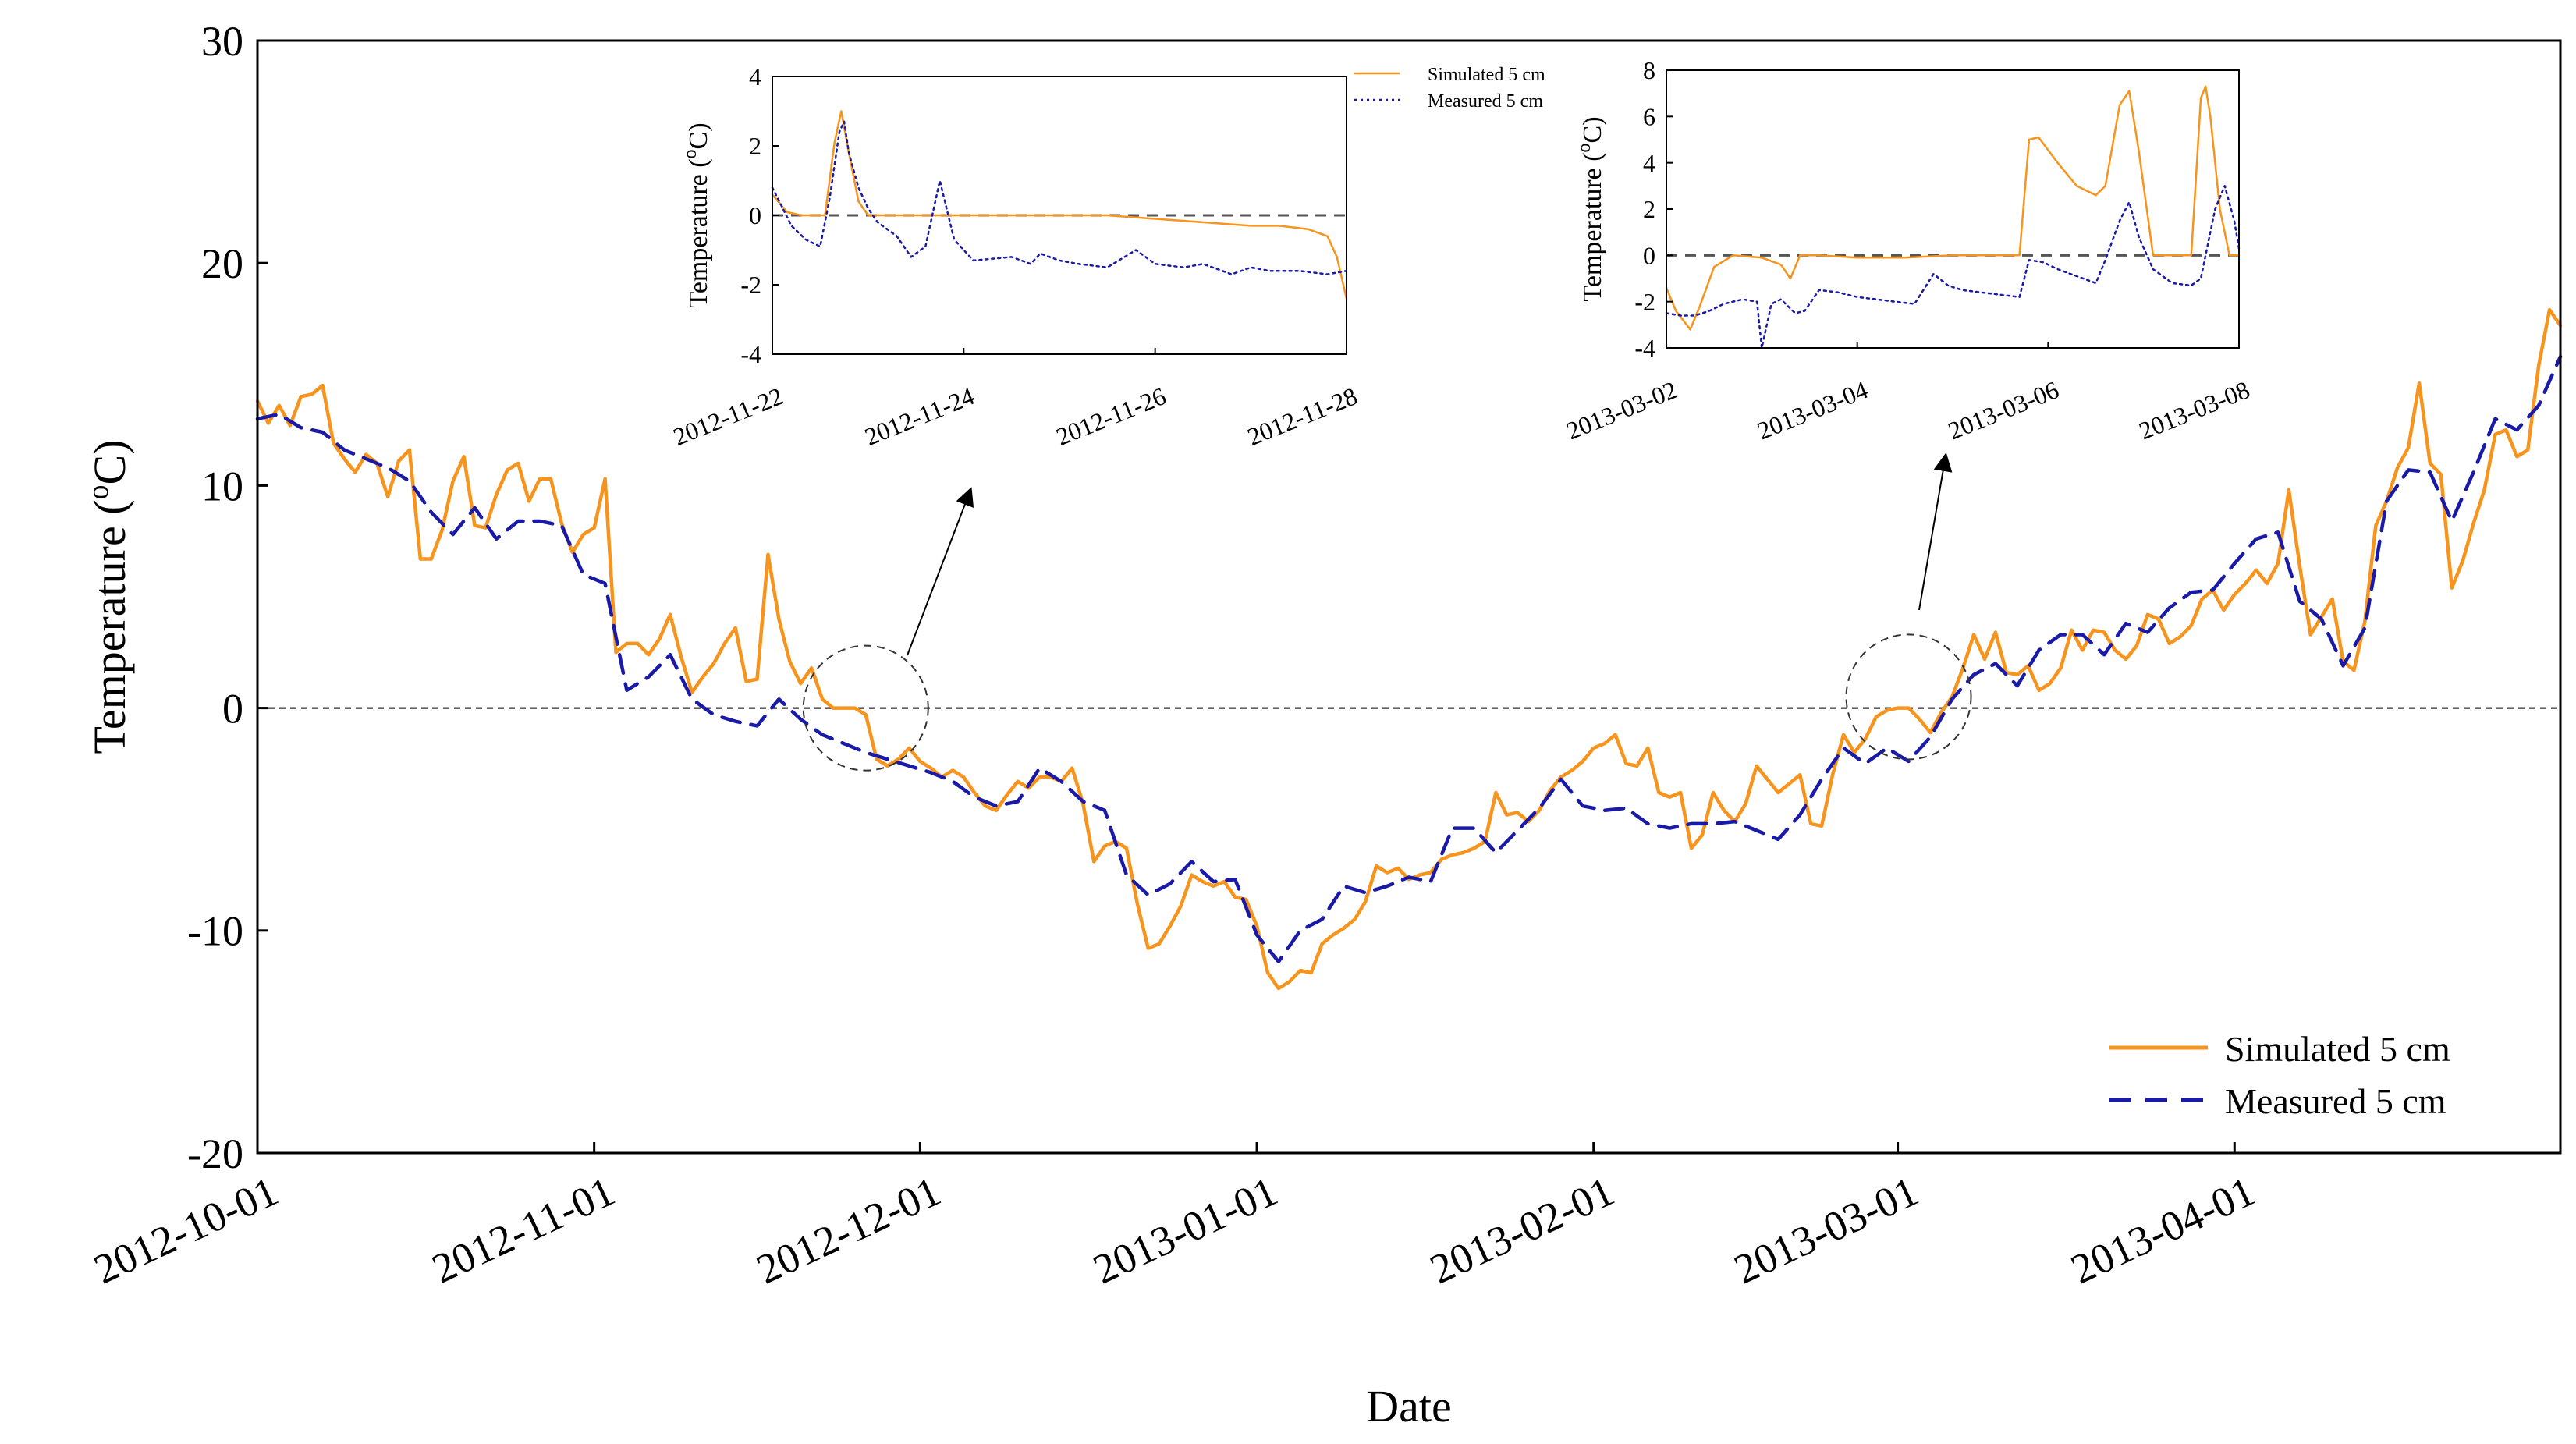 The image size is (2576, 1444). What do you see at coordinates (1059, 198) in the screenshot?
I see `nov-series-measured` at bounding box center [1059, 198].